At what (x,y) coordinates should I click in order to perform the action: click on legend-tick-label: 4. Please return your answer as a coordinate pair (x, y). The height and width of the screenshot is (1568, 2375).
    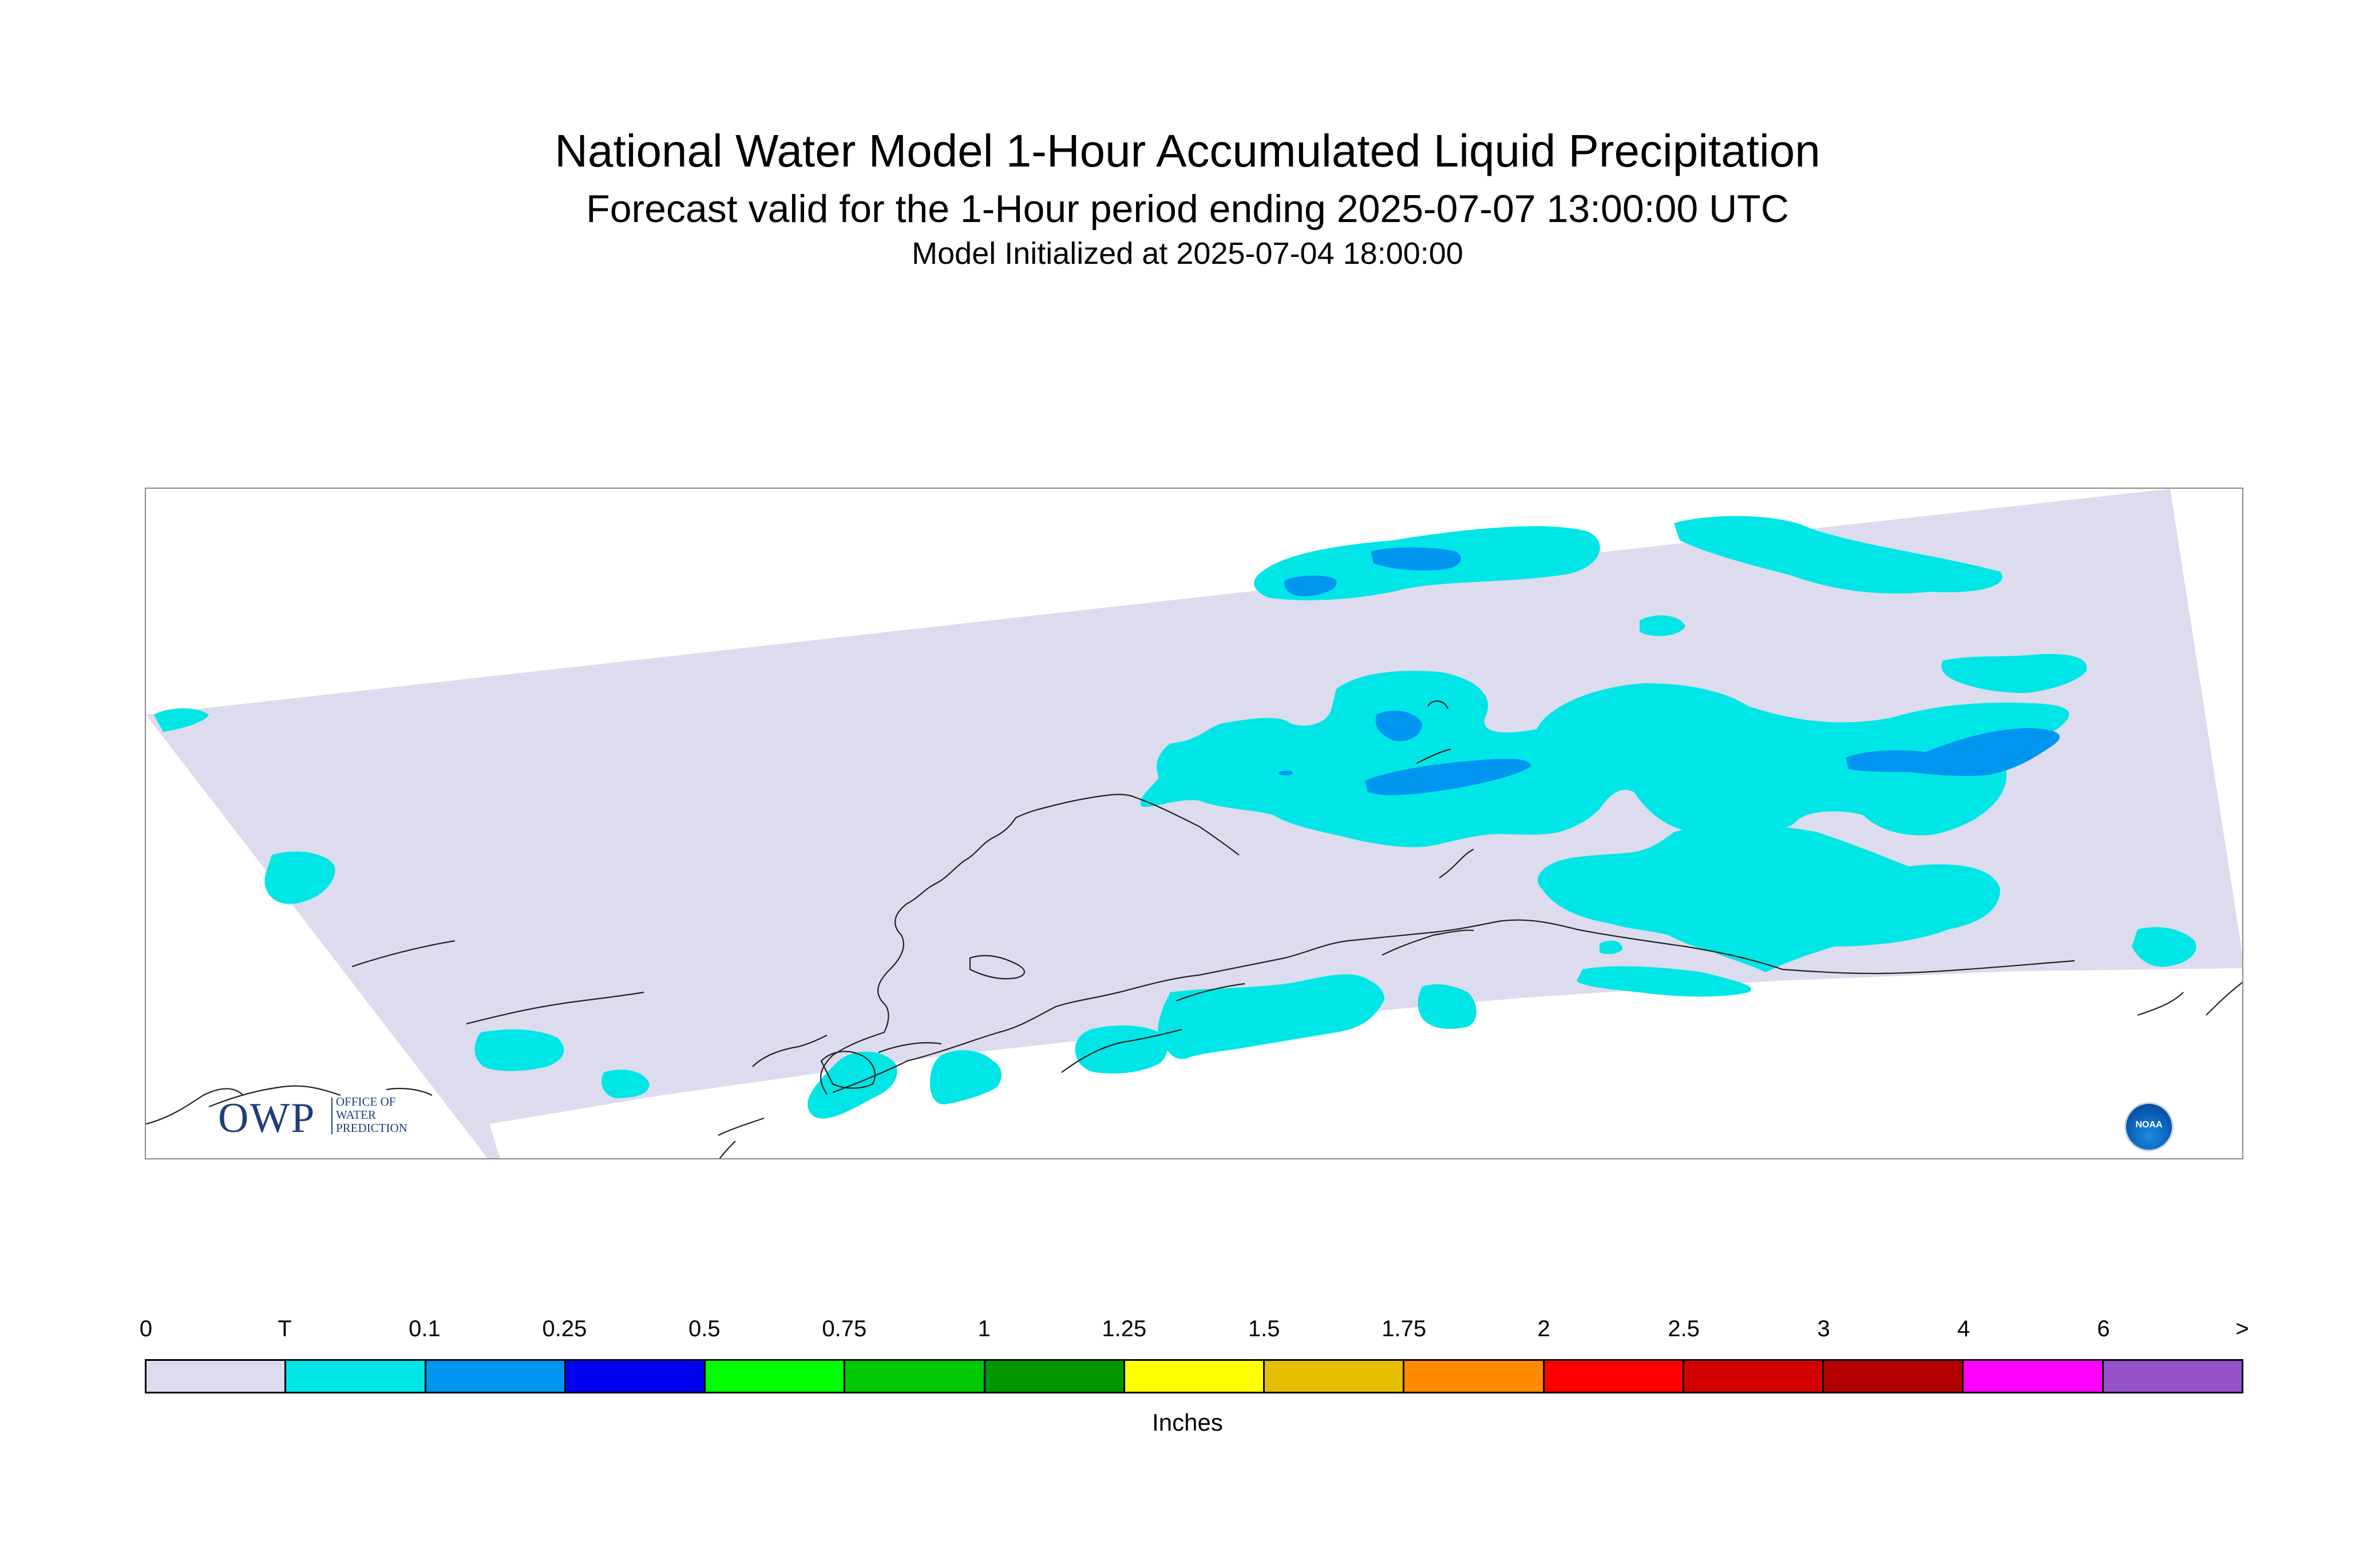
    Looking at the image, I should click on (1964, 1328).